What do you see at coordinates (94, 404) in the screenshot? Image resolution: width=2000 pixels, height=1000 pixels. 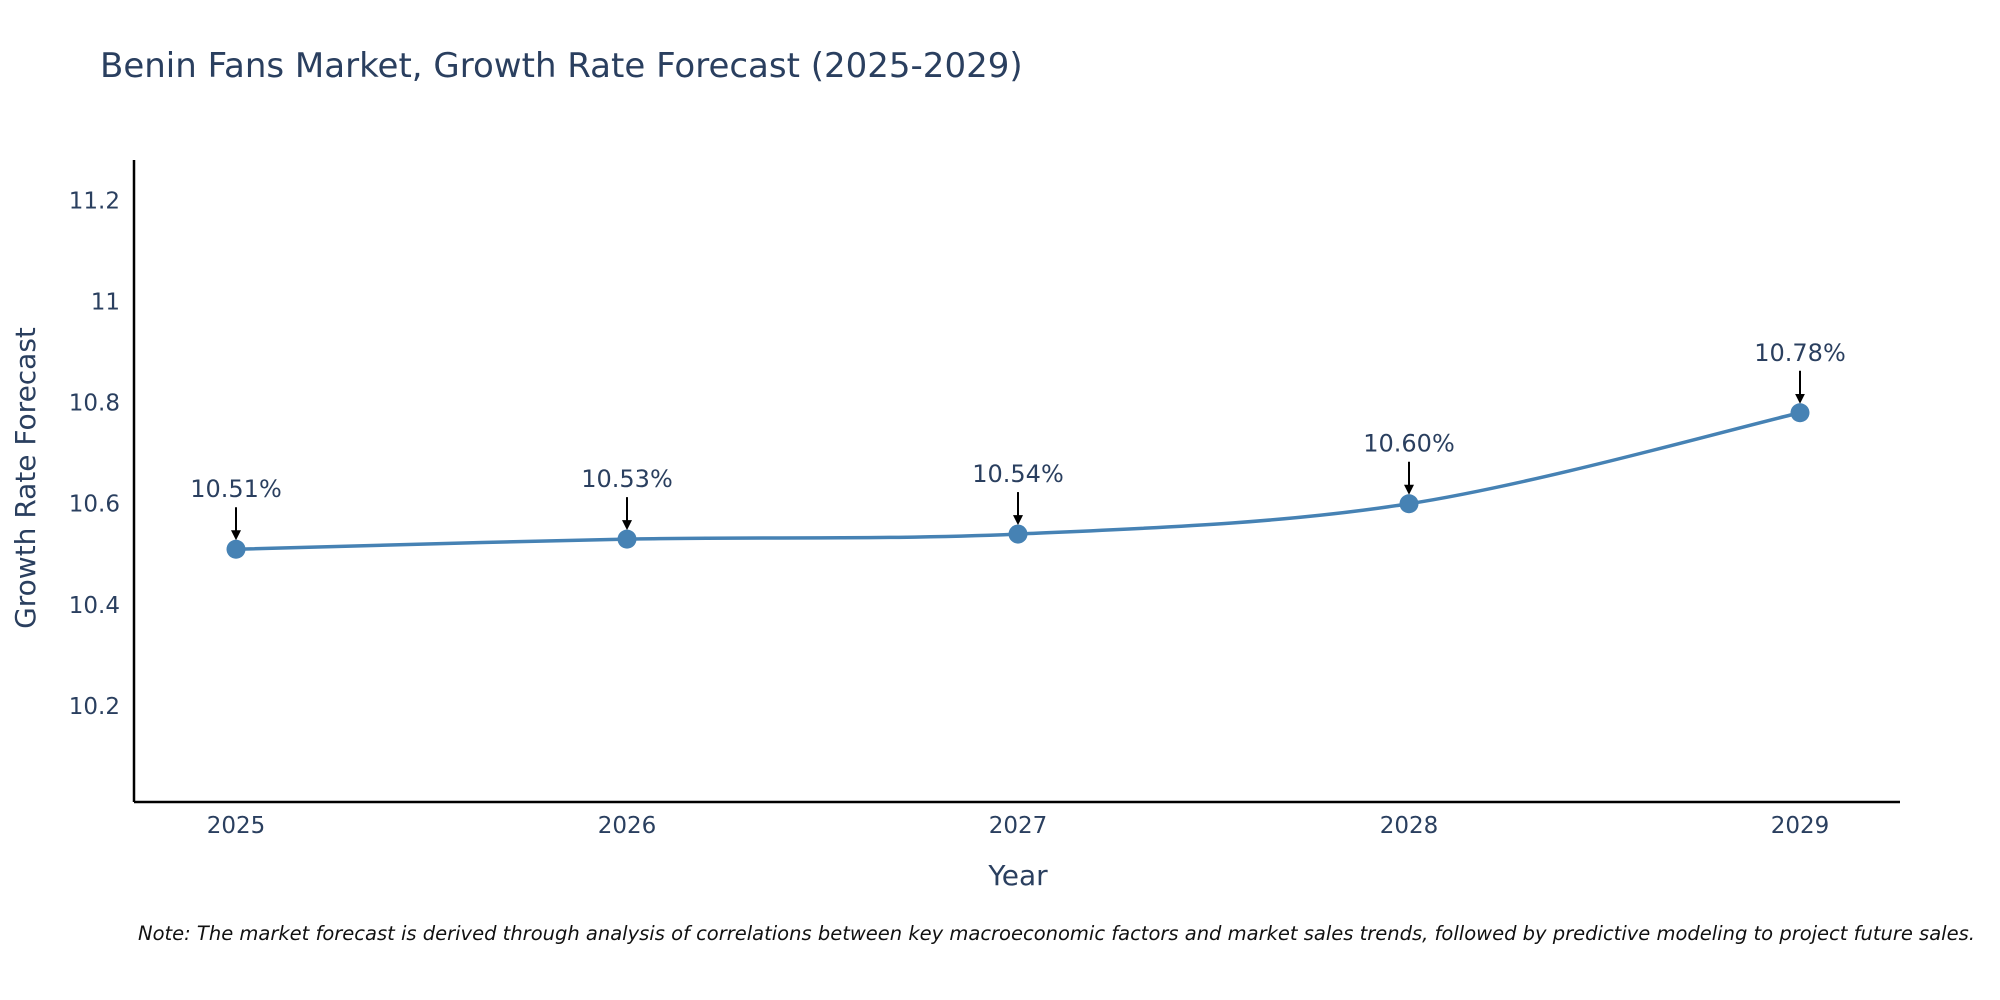 I see `y-tick-label: 10.8` at bounding box center [94, 404].